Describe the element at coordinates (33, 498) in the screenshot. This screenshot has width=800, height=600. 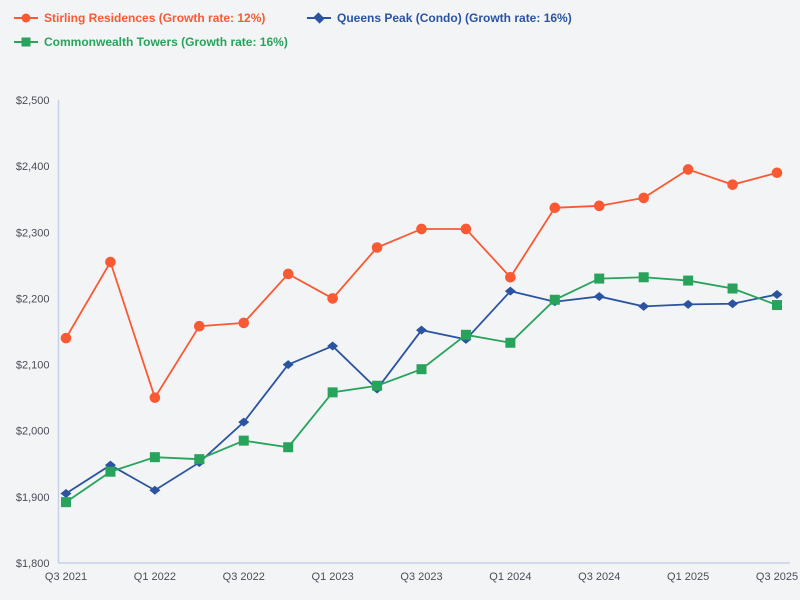
I see `y-tick-label: $1,900` at that location.